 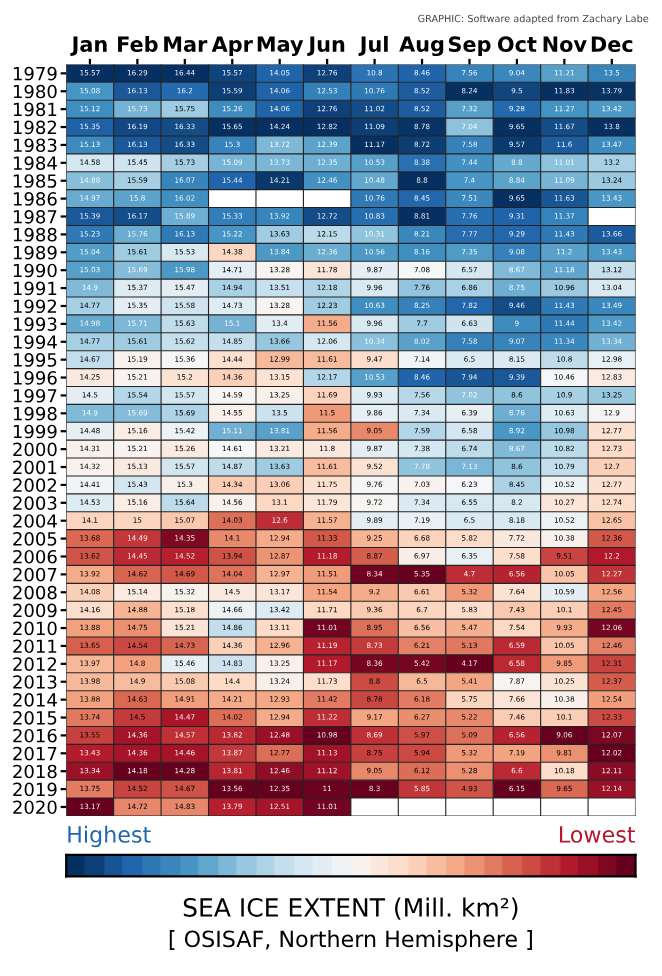 What do you see at coordinates (35, 521) in the screenshot?
I see `y-tick-label: 2004` at bounding box center [35, 521].